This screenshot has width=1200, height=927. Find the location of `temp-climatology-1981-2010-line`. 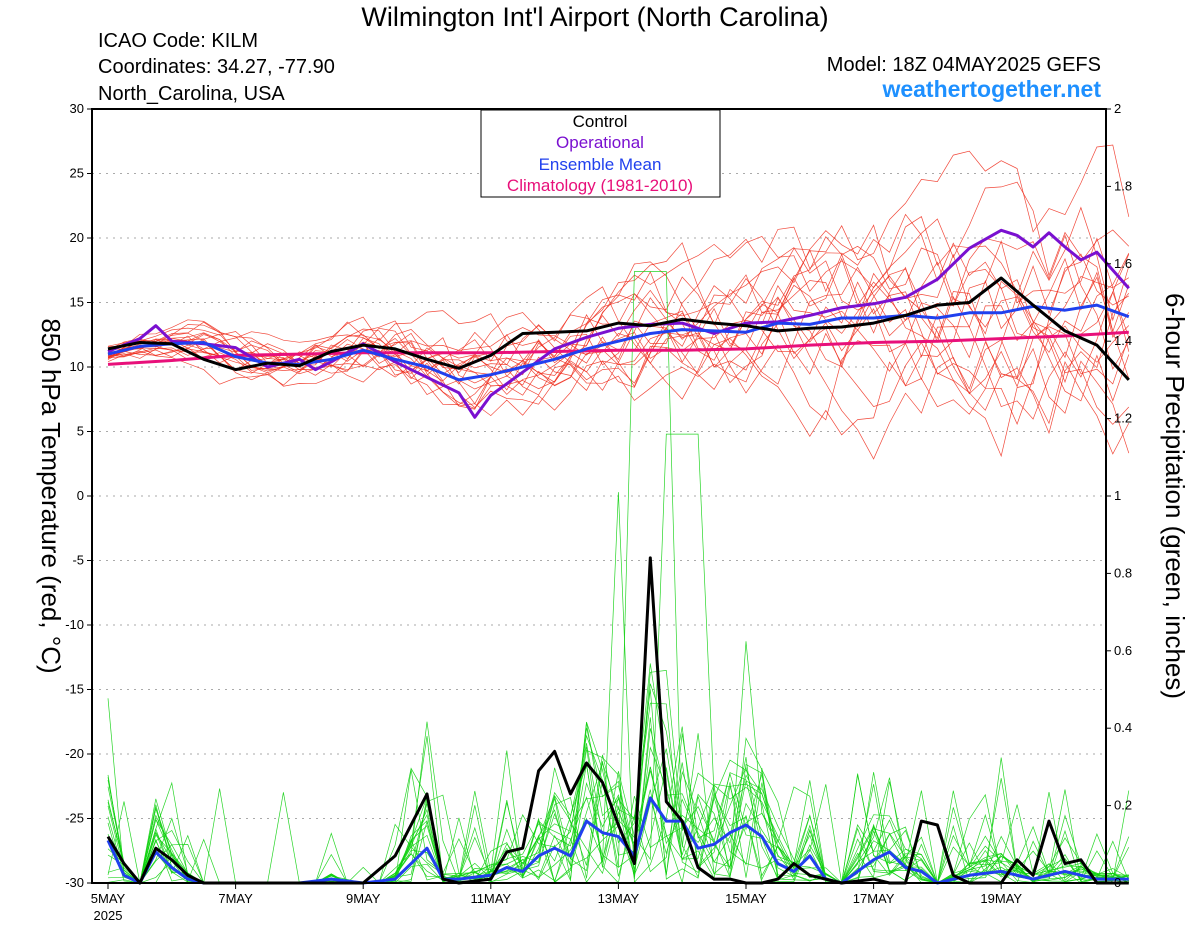

temp-climatology-1981-2010-line is located at coordinates (618, 348).